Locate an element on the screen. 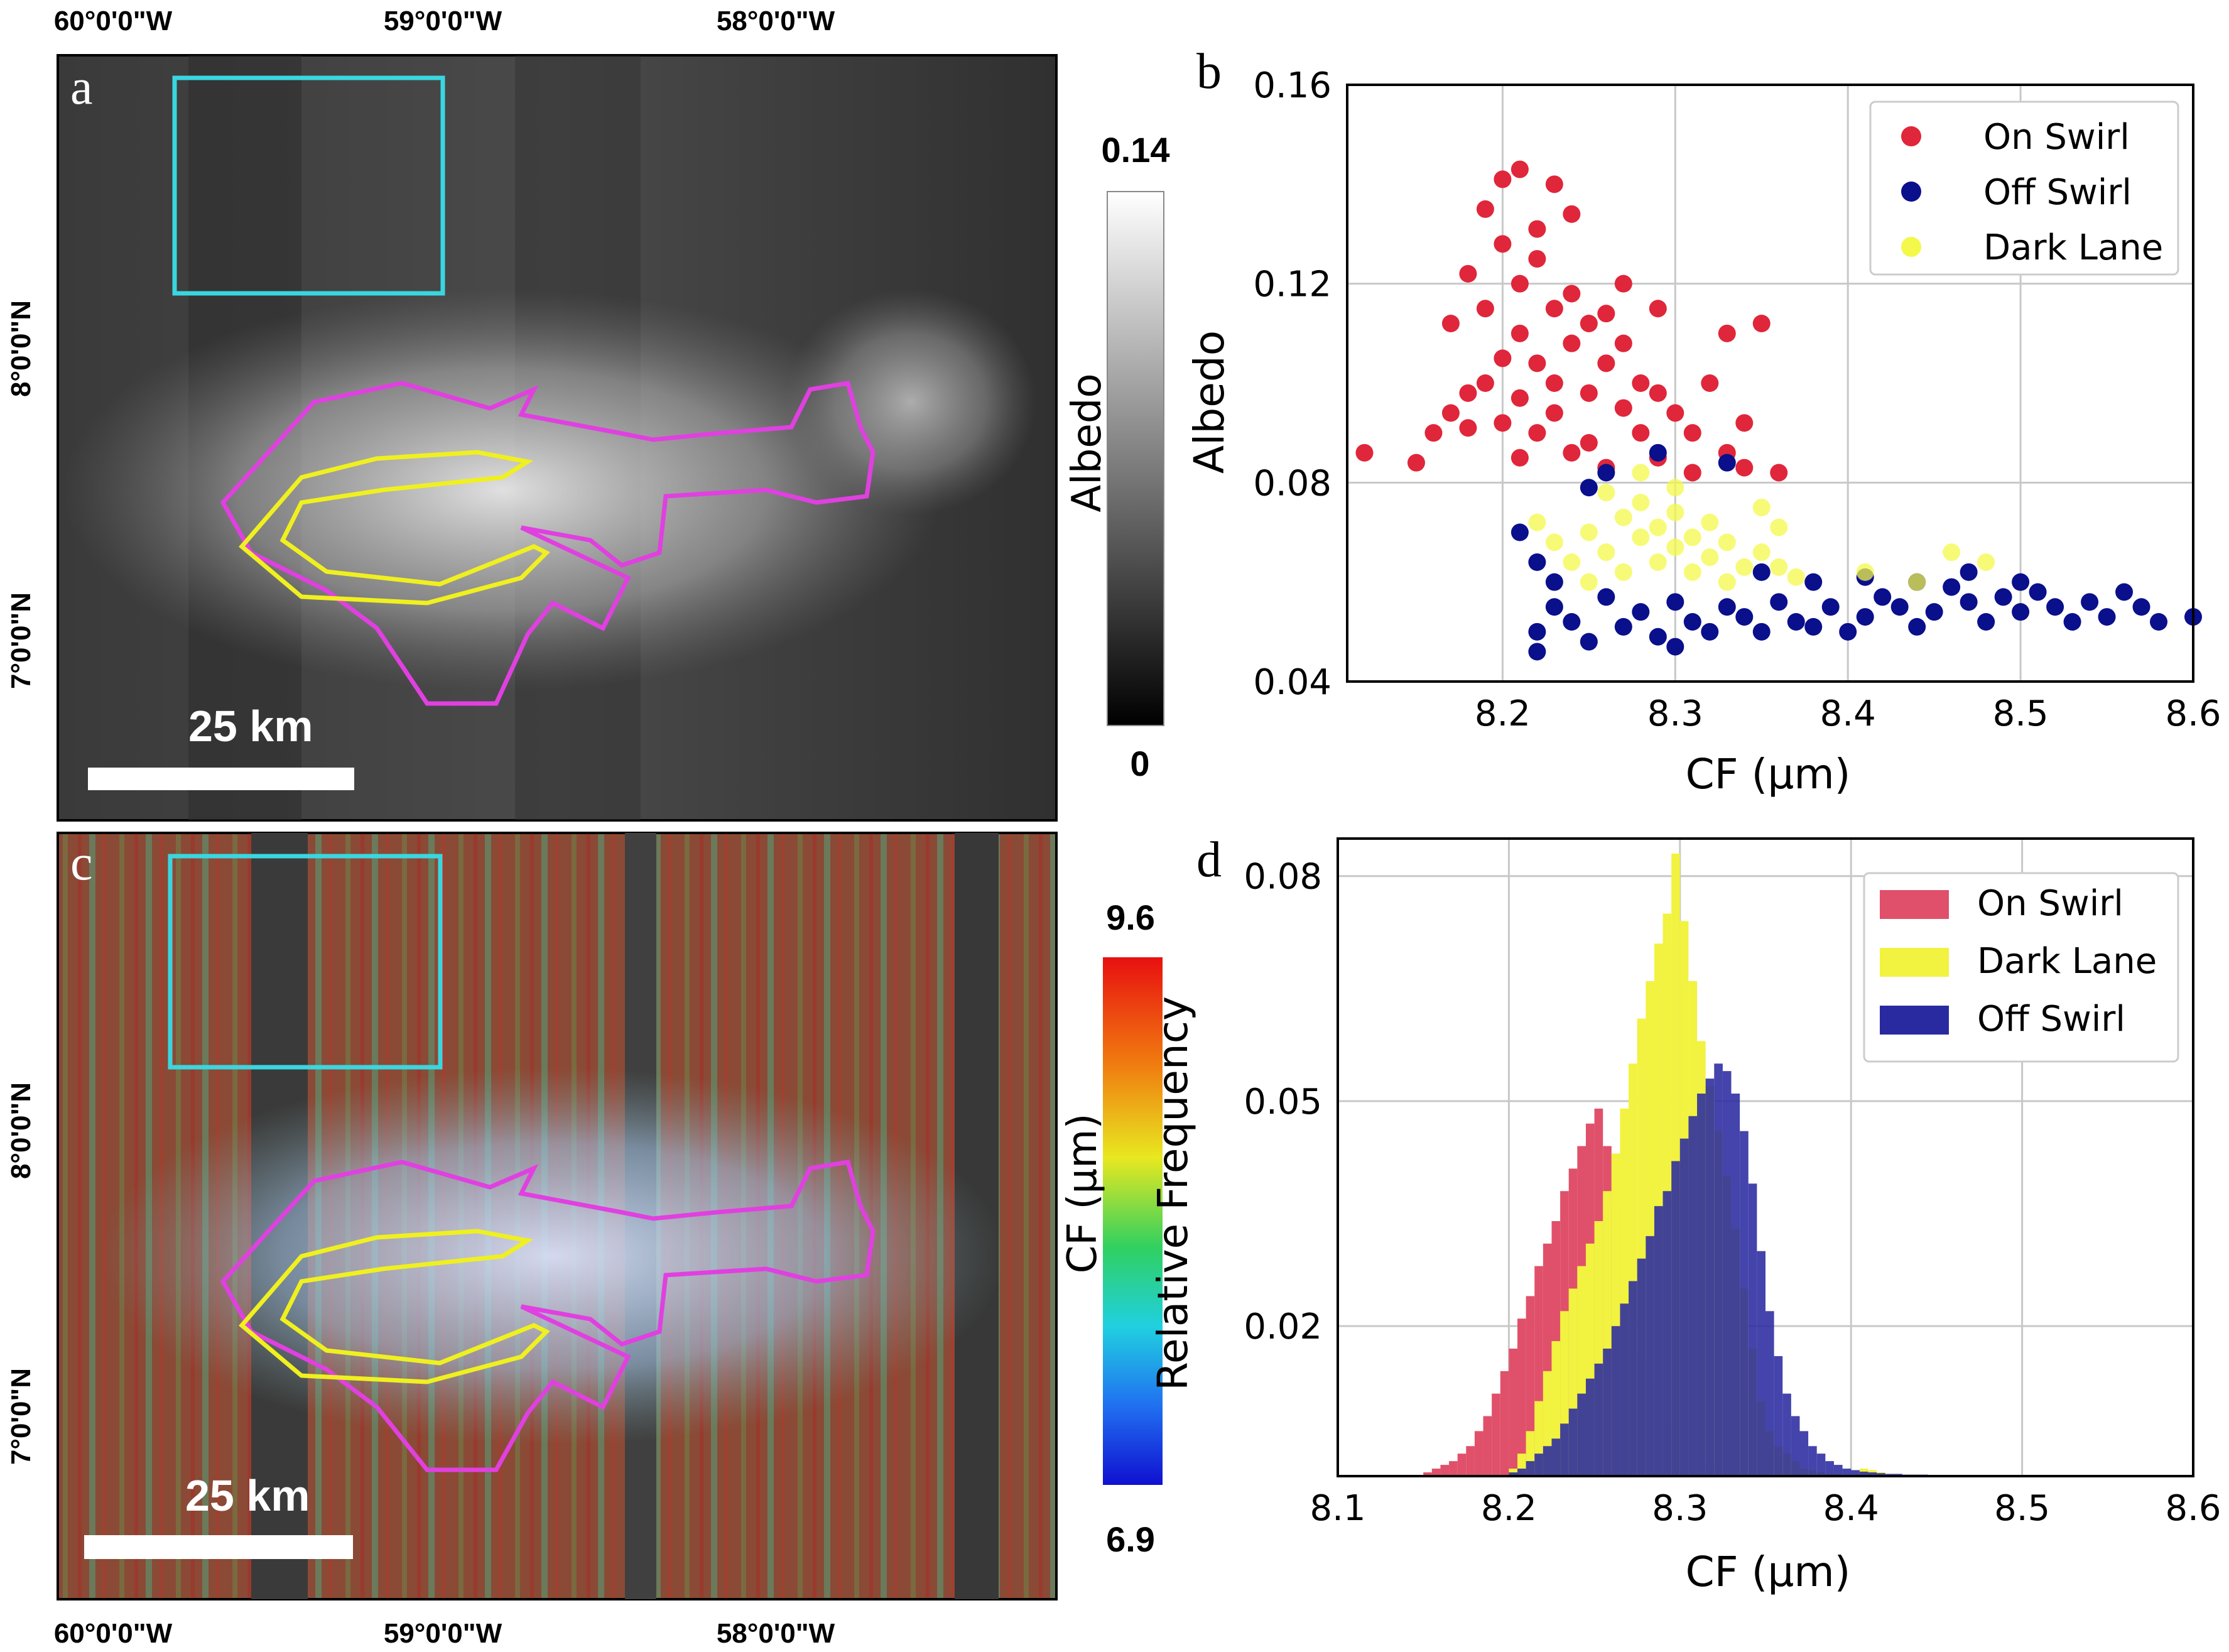 This screenshot has height=1652, width=2229. histogram-x-tick-label: 8.6 is located at coordinates (2193, 1508).